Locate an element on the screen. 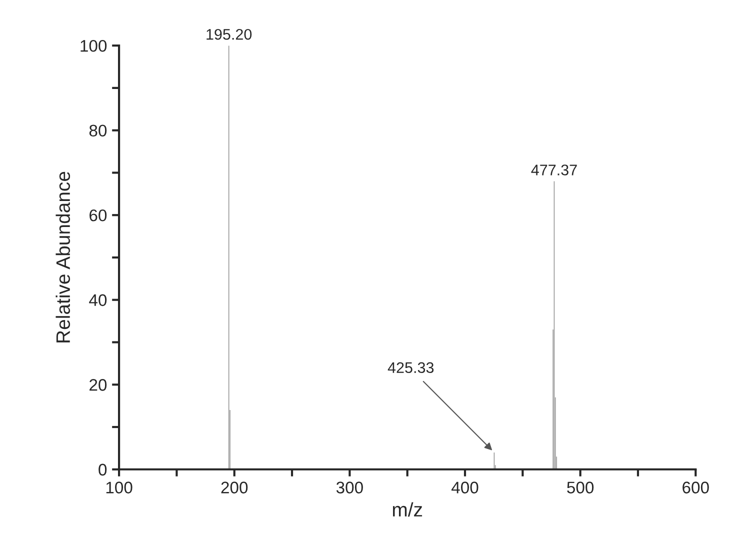 Image resolution: width=744 pixels, height=549 pixels. y-axis-title: Relative Abundance is located at coordinates (63, 257).